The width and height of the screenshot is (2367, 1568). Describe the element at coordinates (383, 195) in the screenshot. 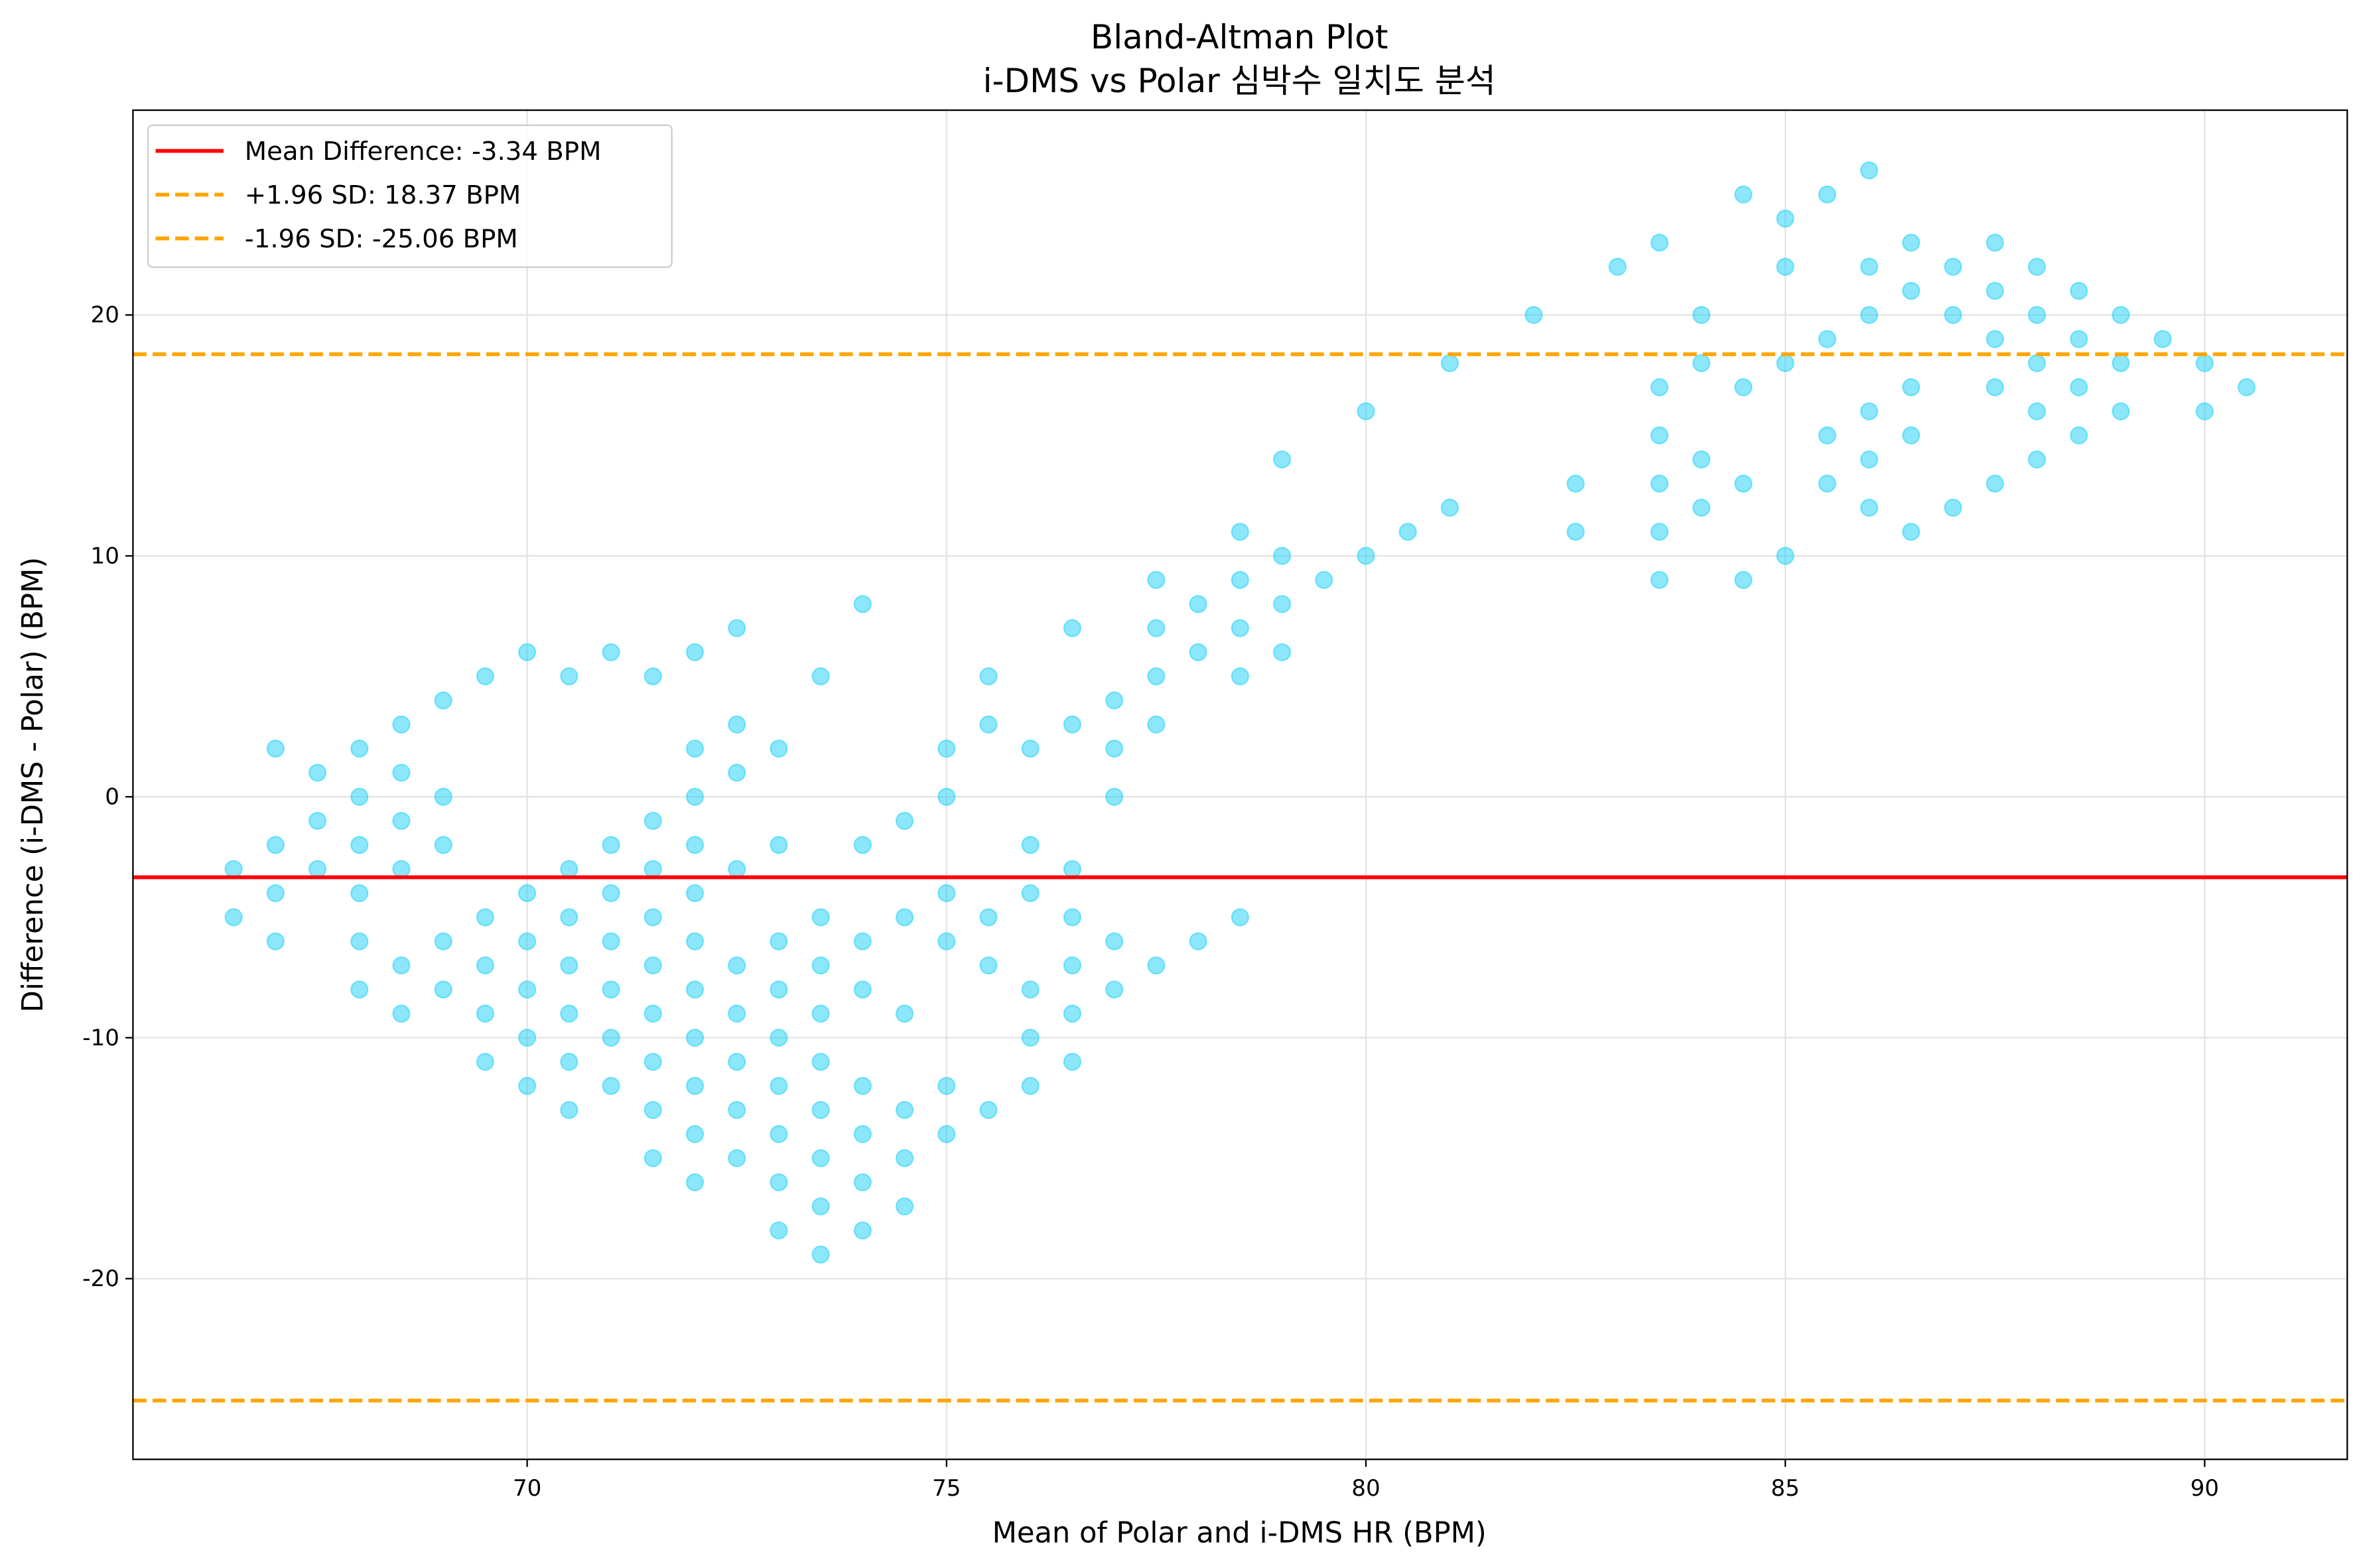

I see `legend-label: +1.96 SD: 18.37 BPM` at that location.